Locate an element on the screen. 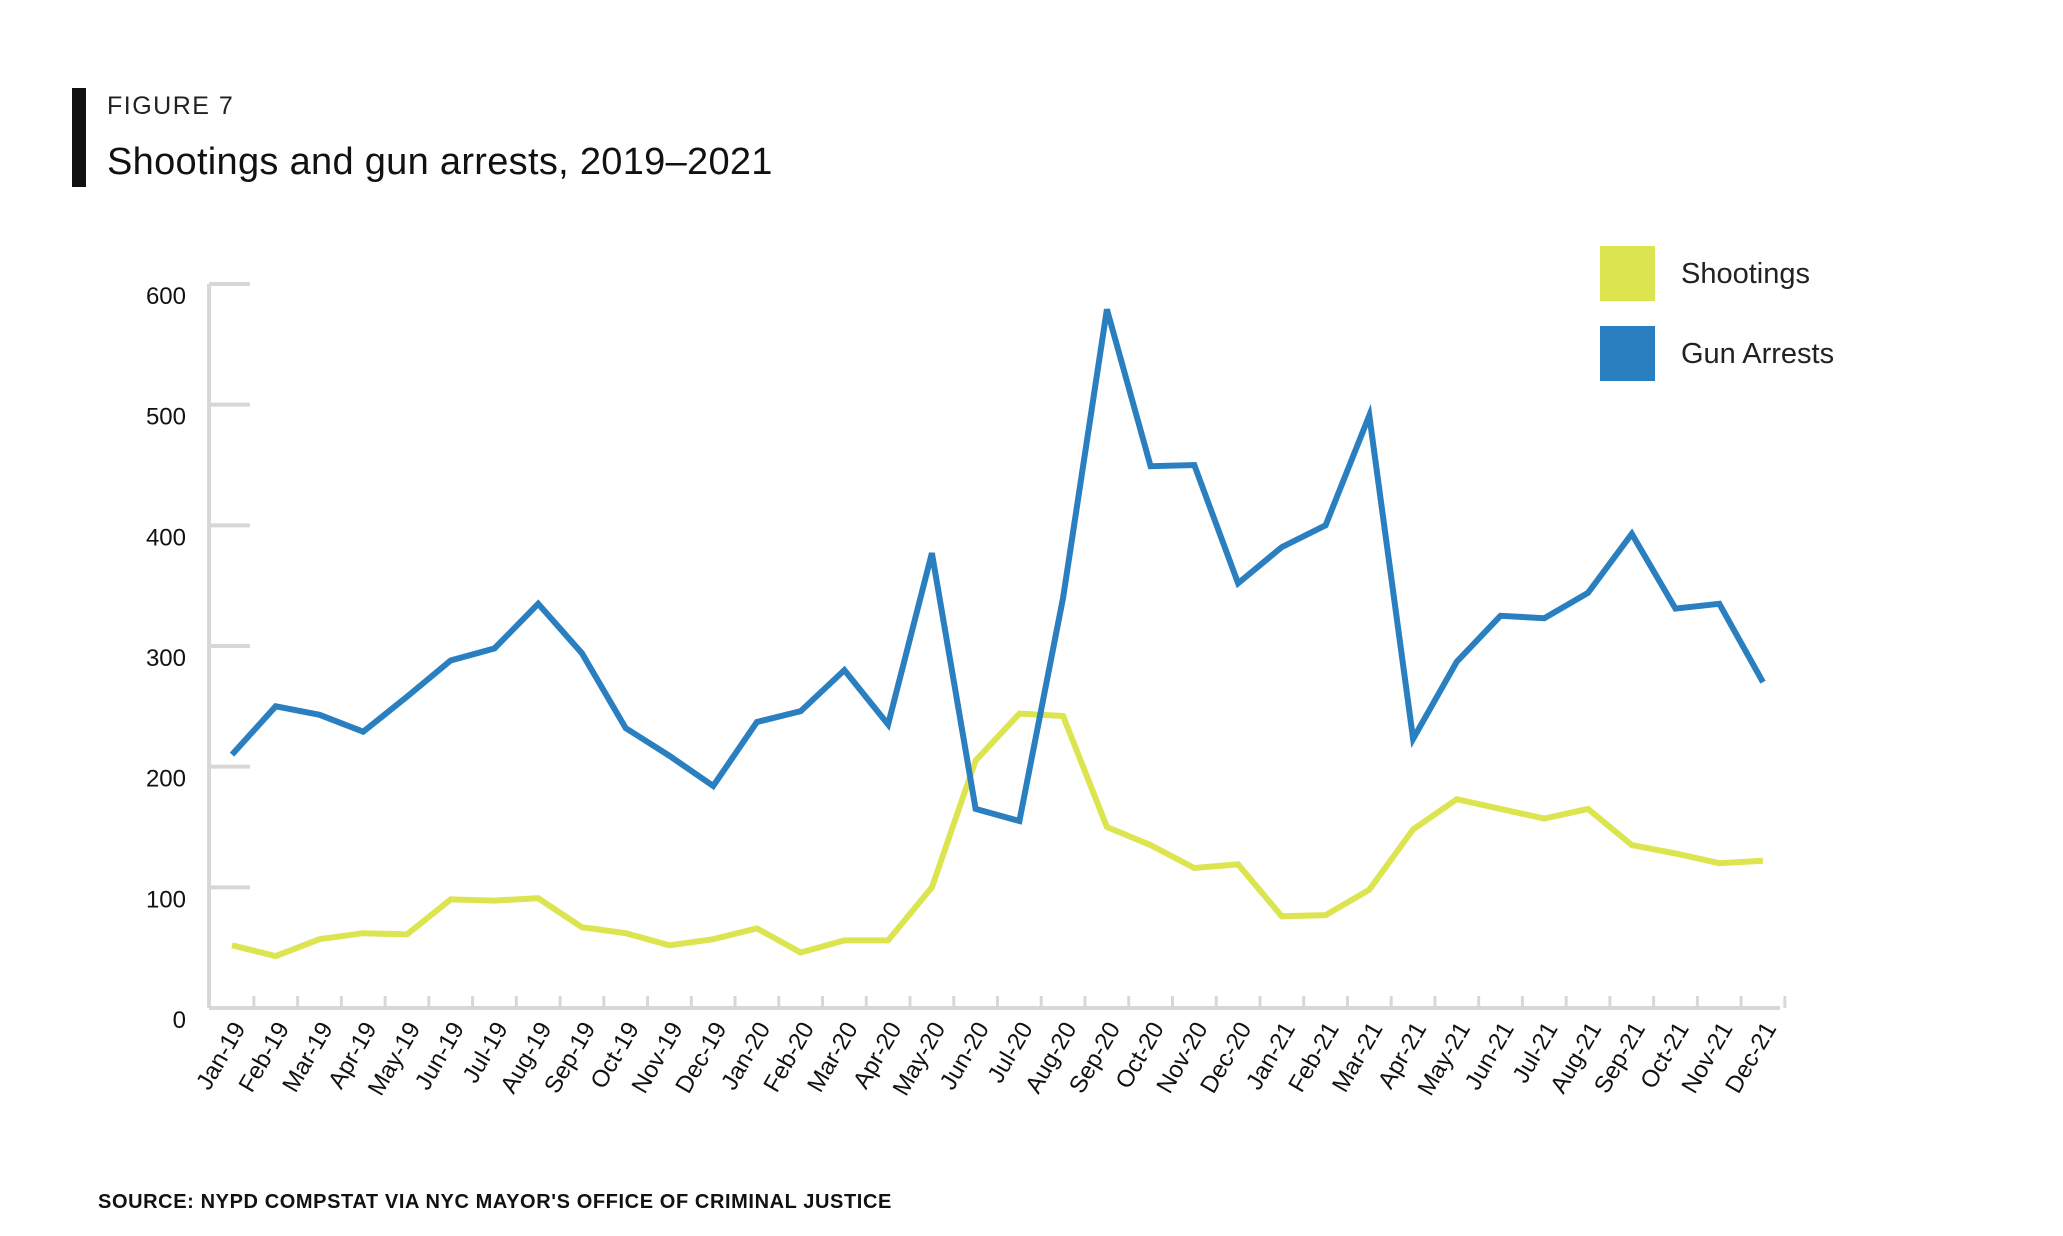  y-tick-label: 400 is located at coordinates (166, 537).